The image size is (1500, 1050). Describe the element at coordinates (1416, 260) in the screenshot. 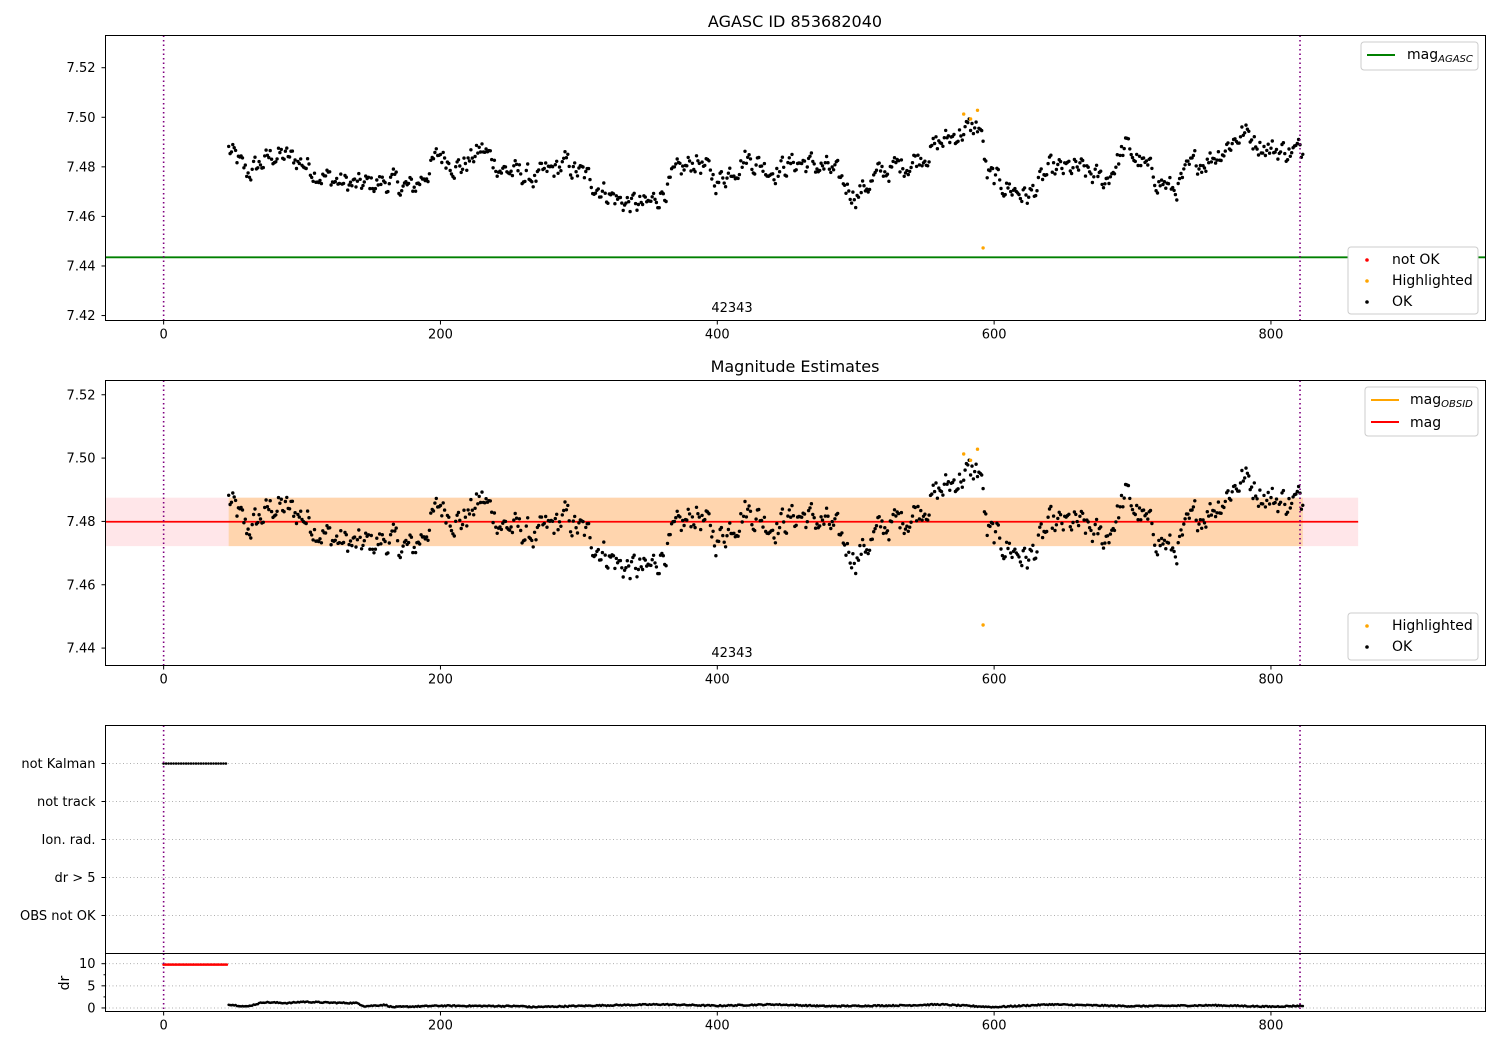

I see `legend-label: not OK` at that location.